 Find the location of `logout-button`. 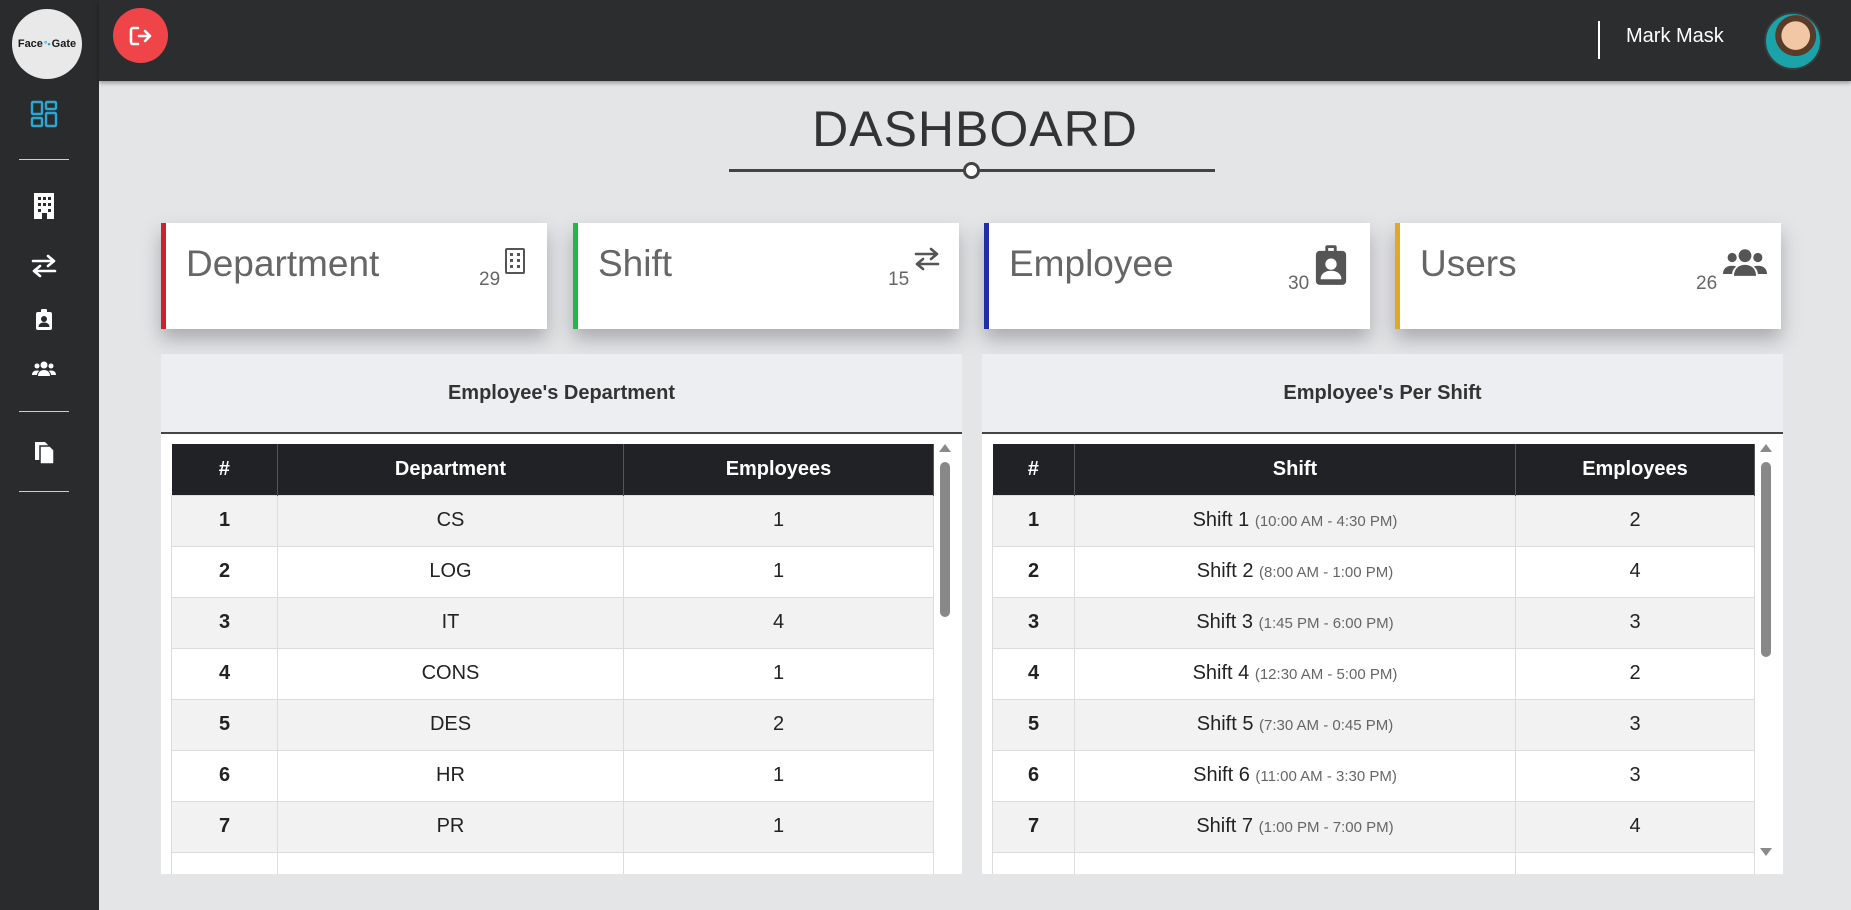

logout-button is located at coordinates (140, 35).